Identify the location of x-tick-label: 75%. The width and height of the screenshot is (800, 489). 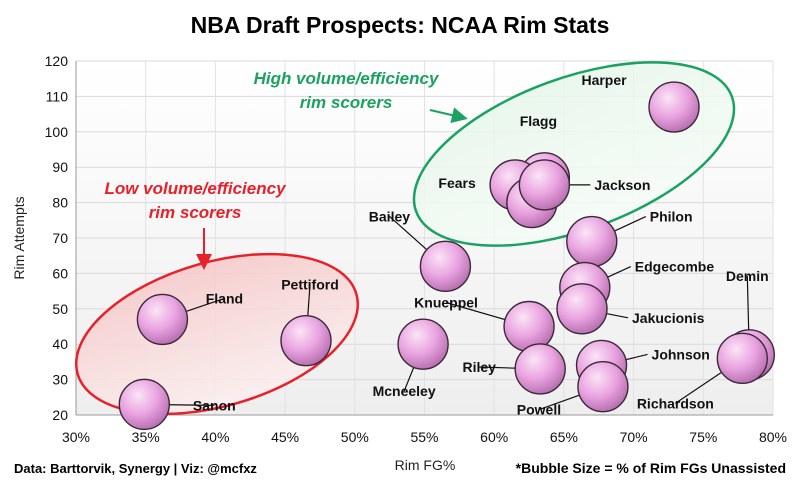
(703, 437).